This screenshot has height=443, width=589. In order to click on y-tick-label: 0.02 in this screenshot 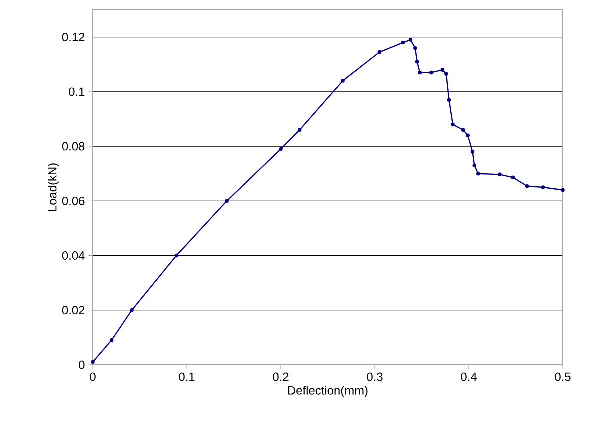, I will do `click(73, 310)`.